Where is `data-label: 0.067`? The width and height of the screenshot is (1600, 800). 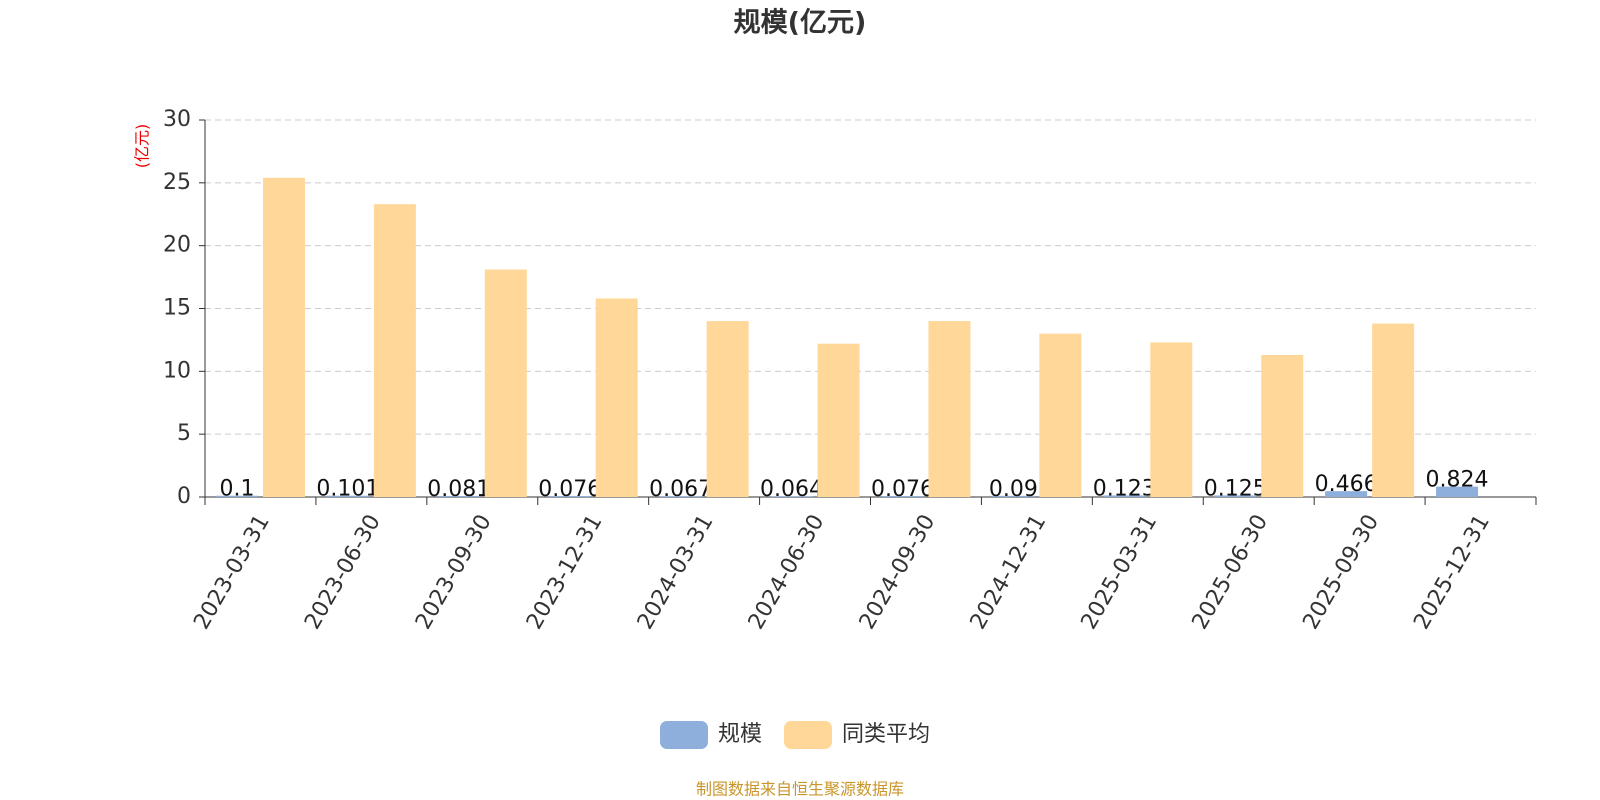 data-label: 0.067 is located at coordinates (680, 489).